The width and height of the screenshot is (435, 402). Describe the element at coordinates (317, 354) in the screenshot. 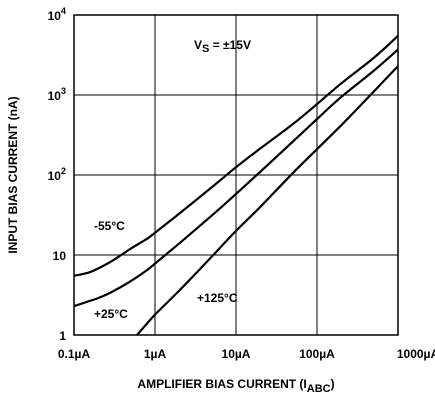

I see `x-tick-label-3: 100µA` at that location.